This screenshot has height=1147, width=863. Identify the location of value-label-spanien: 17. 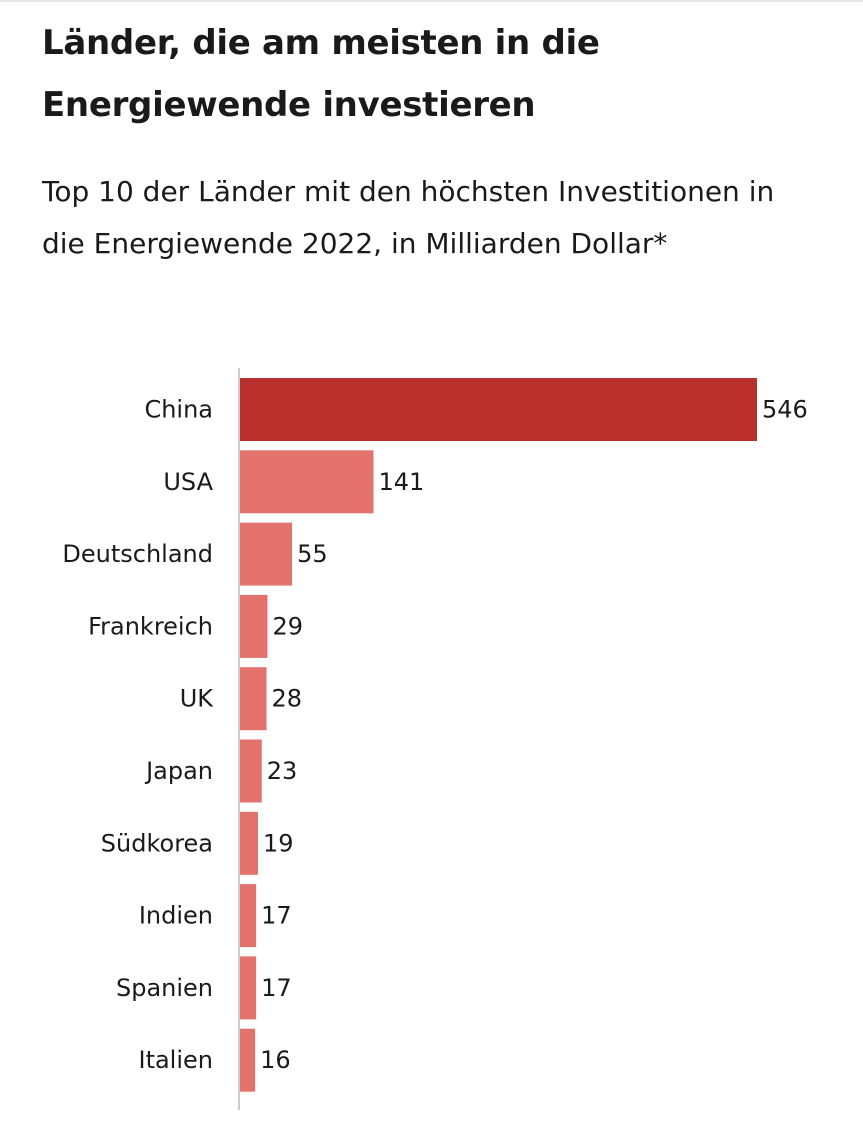
(276, 988).